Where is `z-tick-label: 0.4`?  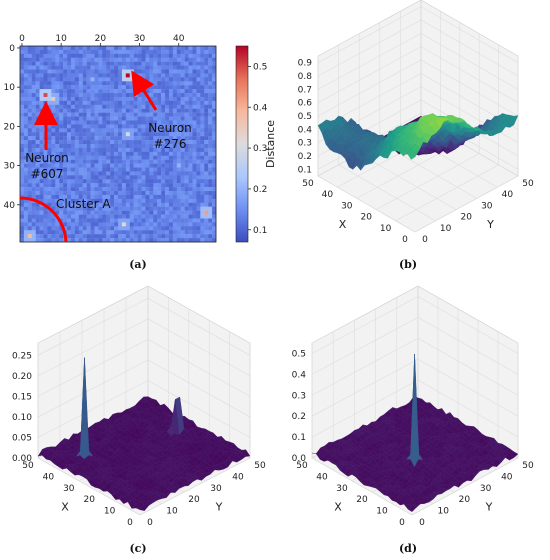 z-tick-label: 0.4 is located at coordinates (305, 130).